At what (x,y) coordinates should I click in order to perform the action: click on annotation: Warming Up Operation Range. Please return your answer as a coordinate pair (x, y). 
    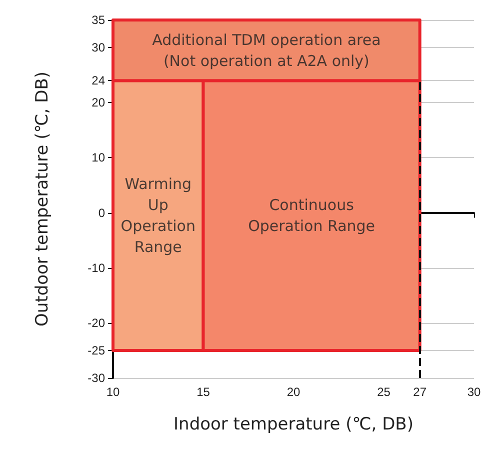
    Looking at the image, I should click on (158, 215).